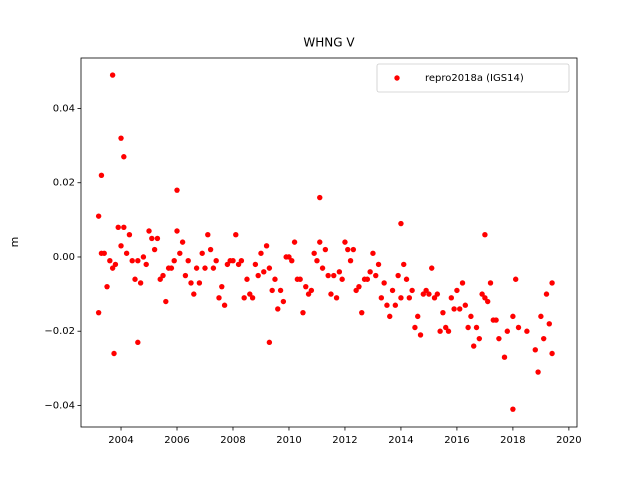 Image resolution: width=640 pixels, height=480 pixels. What do you see at coordinates (288, 440) in the screenshot?
I see `x-tick-label: 2010` at bounding box center [288, 440].